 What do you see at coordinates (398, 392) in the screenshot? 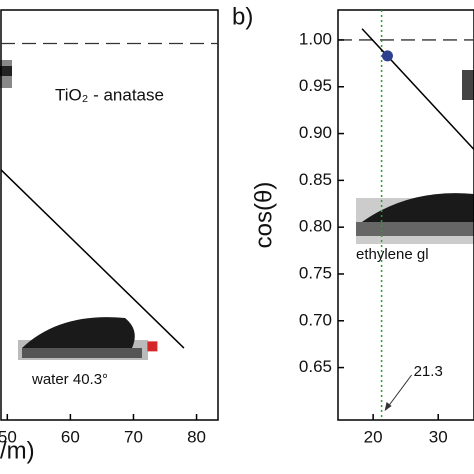
I see `arrow` at bounding box center [398, 392].